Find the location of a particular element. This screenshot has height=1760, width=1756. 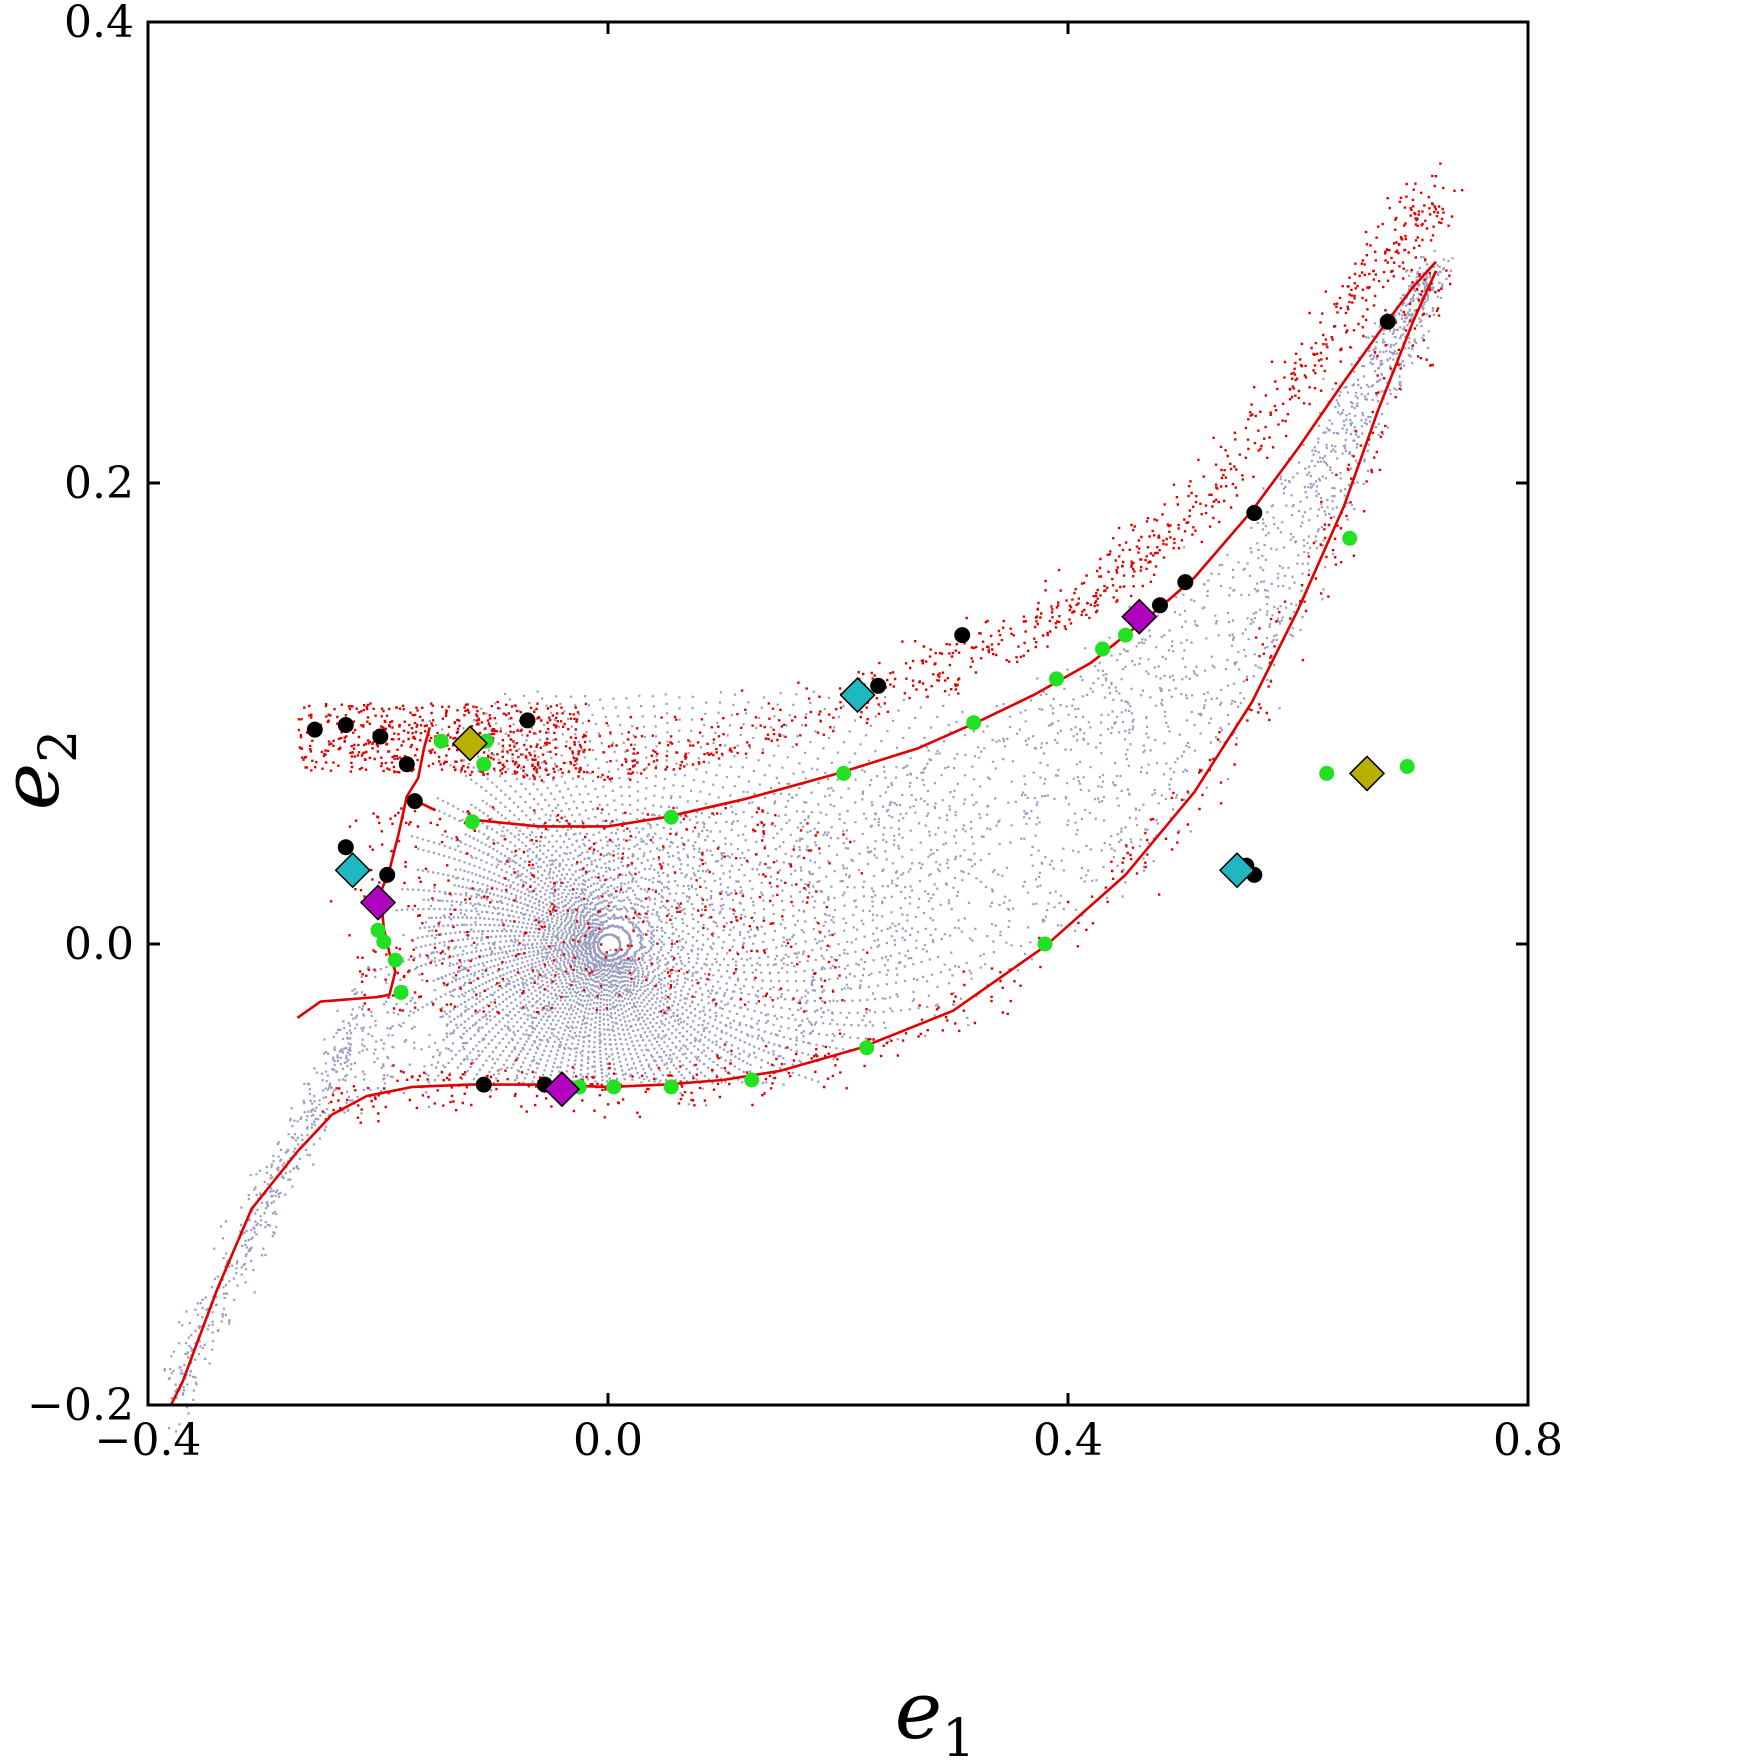

x-tick-label: −0.4 is located at coordinates (148, 1440).